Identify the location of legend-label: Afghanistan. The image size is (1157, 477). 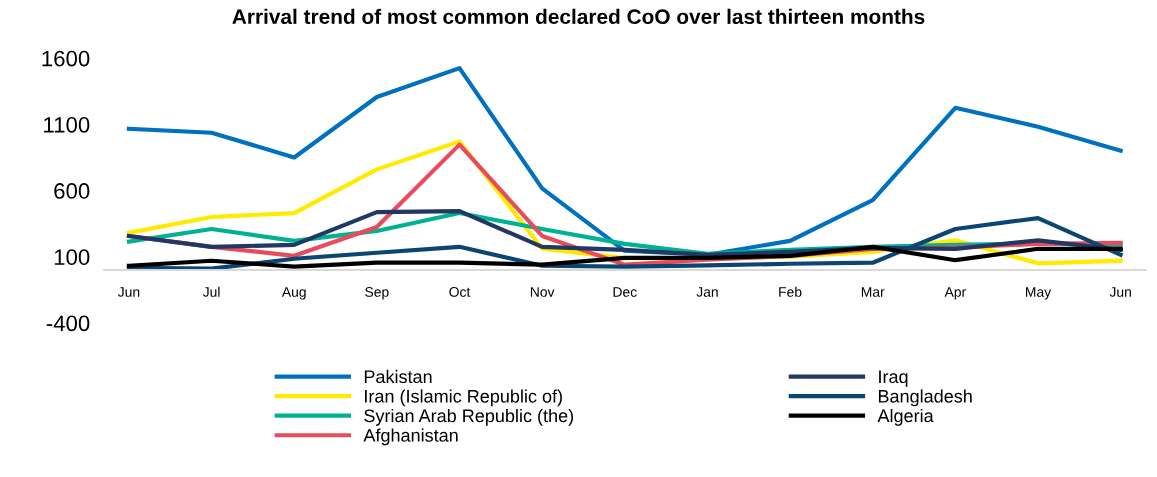
(410, 437).